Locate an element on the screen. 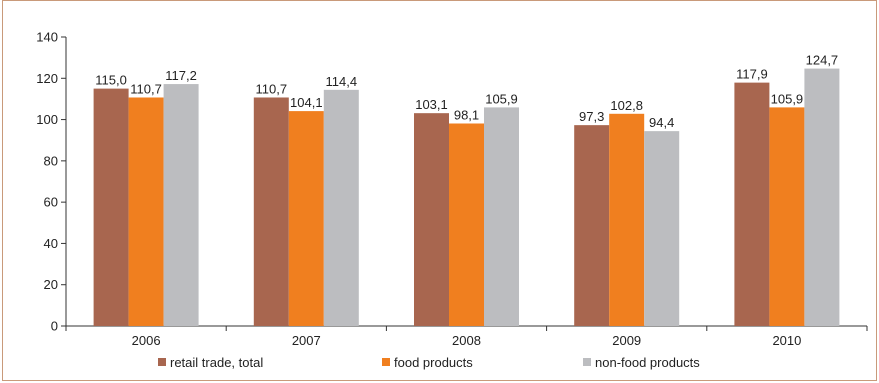  x-tick-label: 2007 is located at coordinates (306, 340).